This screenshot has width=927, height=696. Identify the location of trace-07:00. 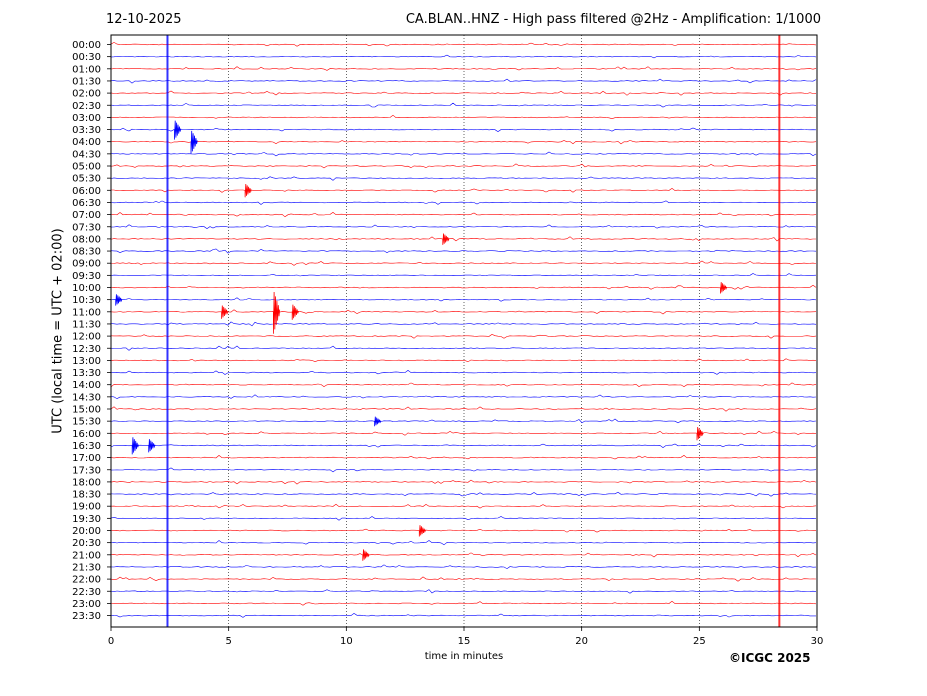
(463, 215).